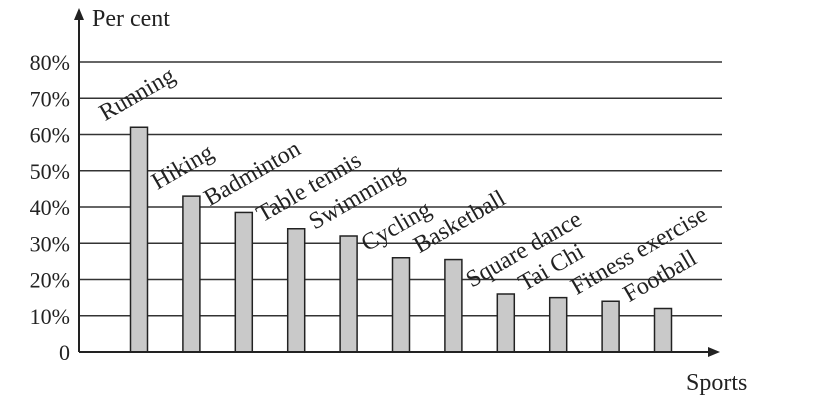 The height and width of the screenshot is (403, 823). What do you see at coordinates (50, 62) in the screenshot?
I see `y-tick-label: 80%` at bounding box center [50, 62].